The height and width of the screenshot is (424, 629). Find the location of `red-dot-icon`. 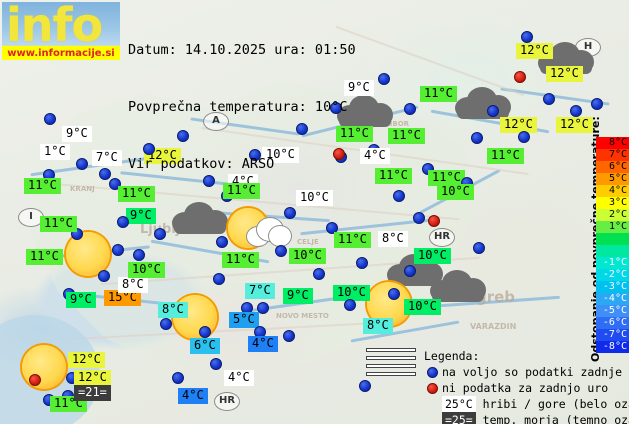

red-dot-icon is located at coordinates (432, 388).